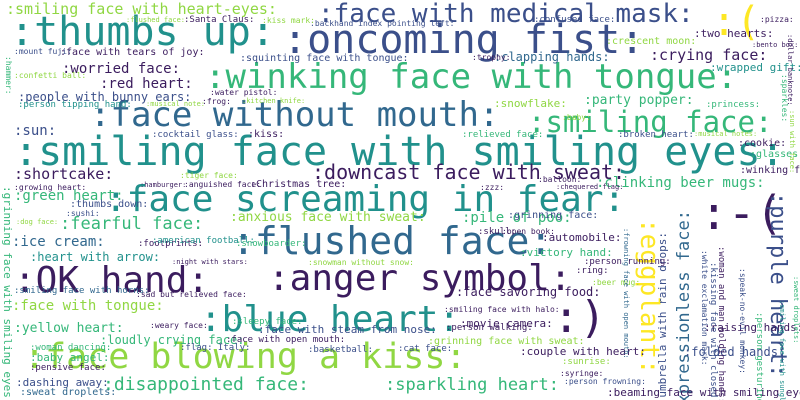  I want to click on word: :heart with arrow:, so click(95, 257).